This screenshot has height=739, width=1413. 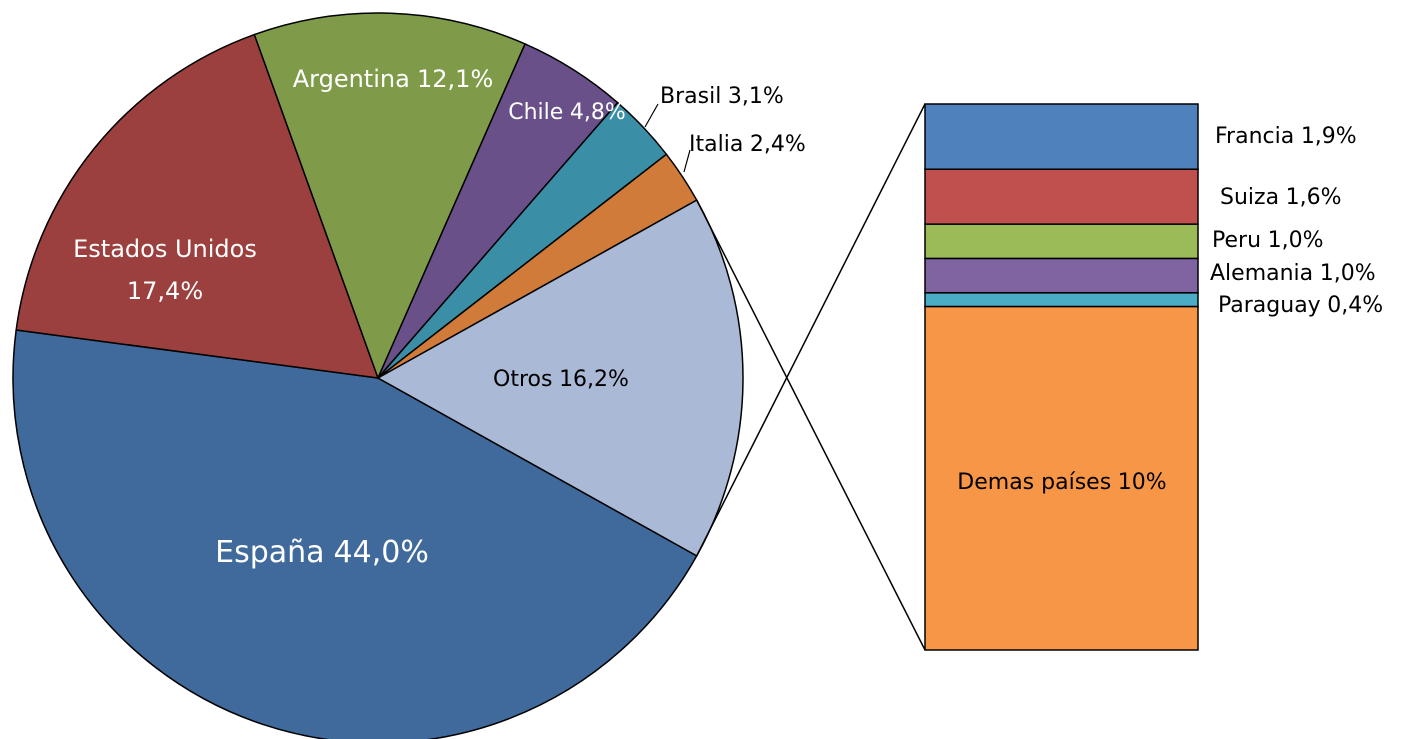 What do you see at coordinates (1314, 197) in the screenshot?
I see `value-label: 1,6%` at bounding box center [1314, 197].